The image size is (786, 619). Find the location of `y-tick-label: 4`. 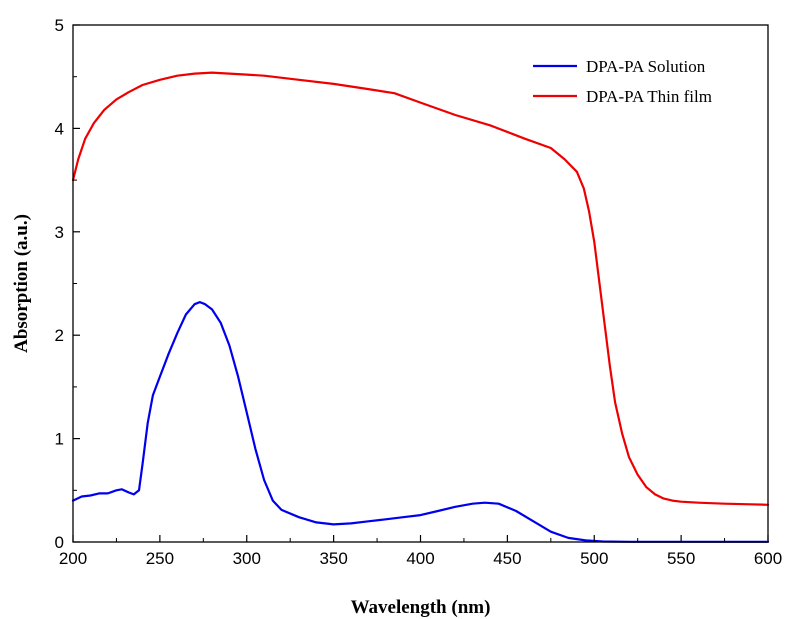

y-tick-label: 4 is located at coordinates (59, 128).